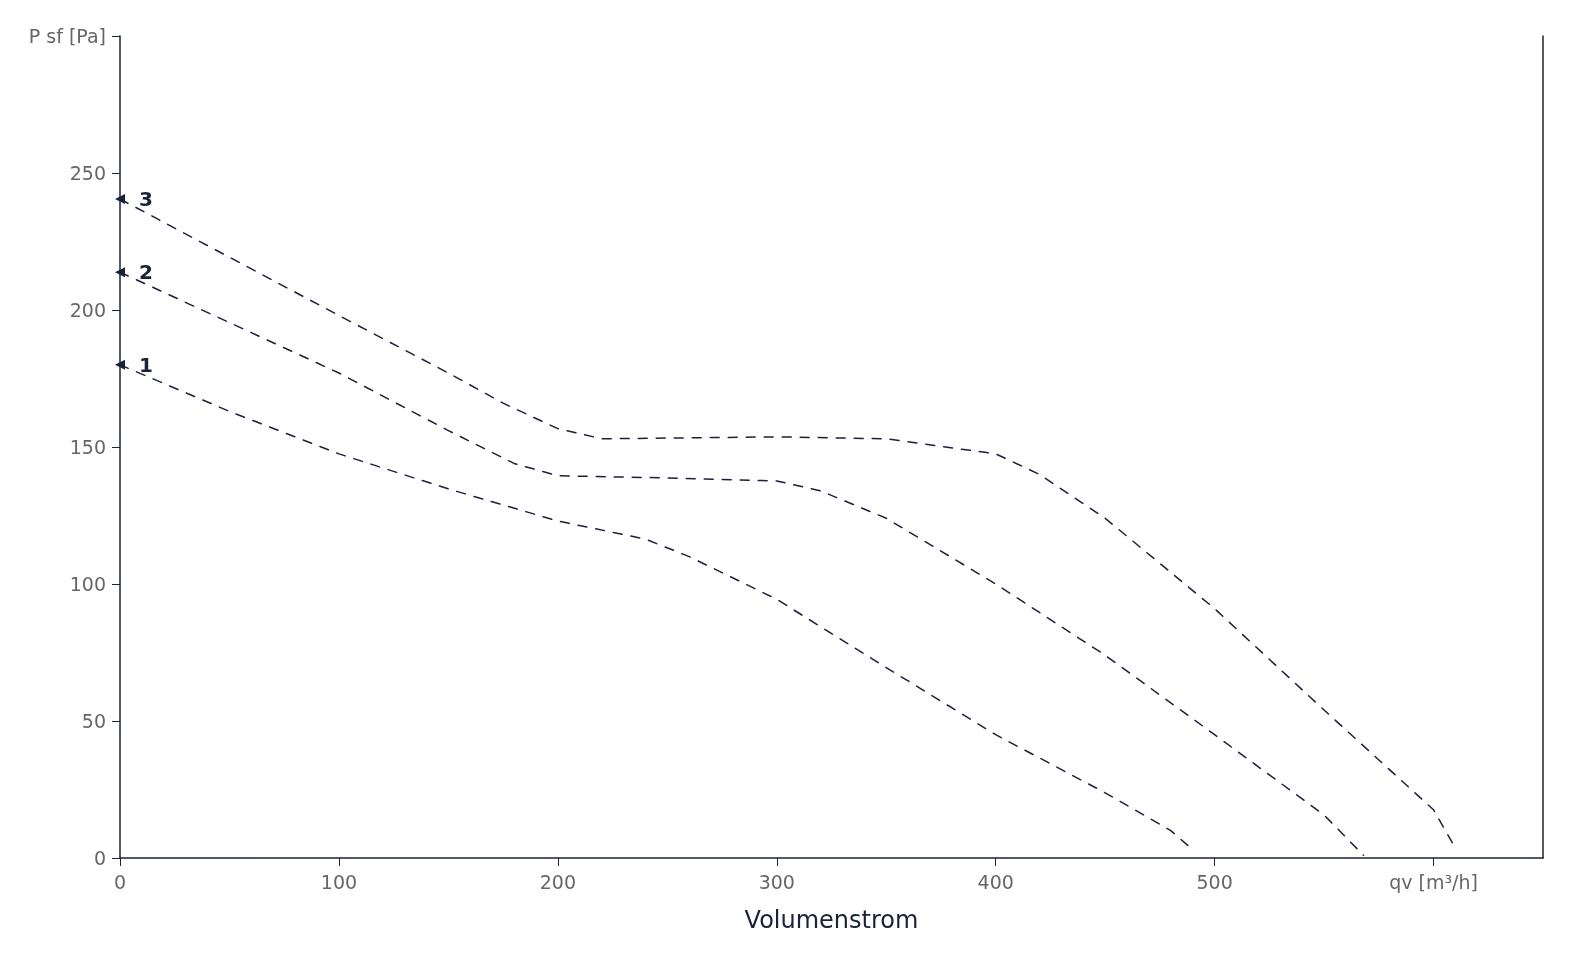 This screenshot has height=953, width=1587. I want to click on x-tick-label: 100, so click(339, 881).